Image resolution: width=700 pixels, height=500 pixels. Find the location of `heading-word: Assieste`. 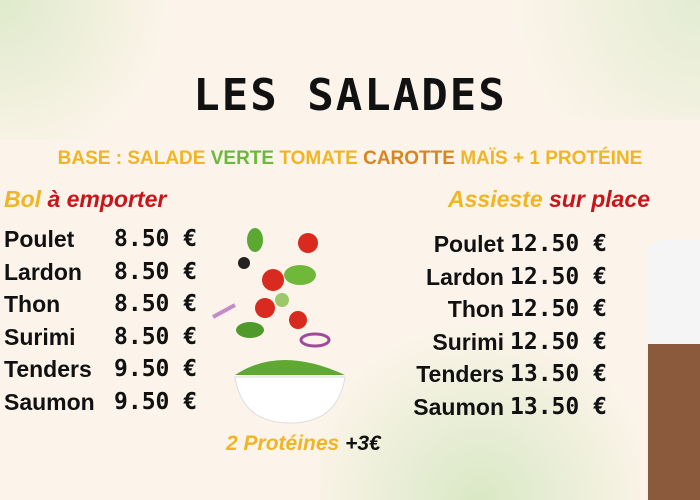

heading-word: Assieste is located at coordinates (499, 199).